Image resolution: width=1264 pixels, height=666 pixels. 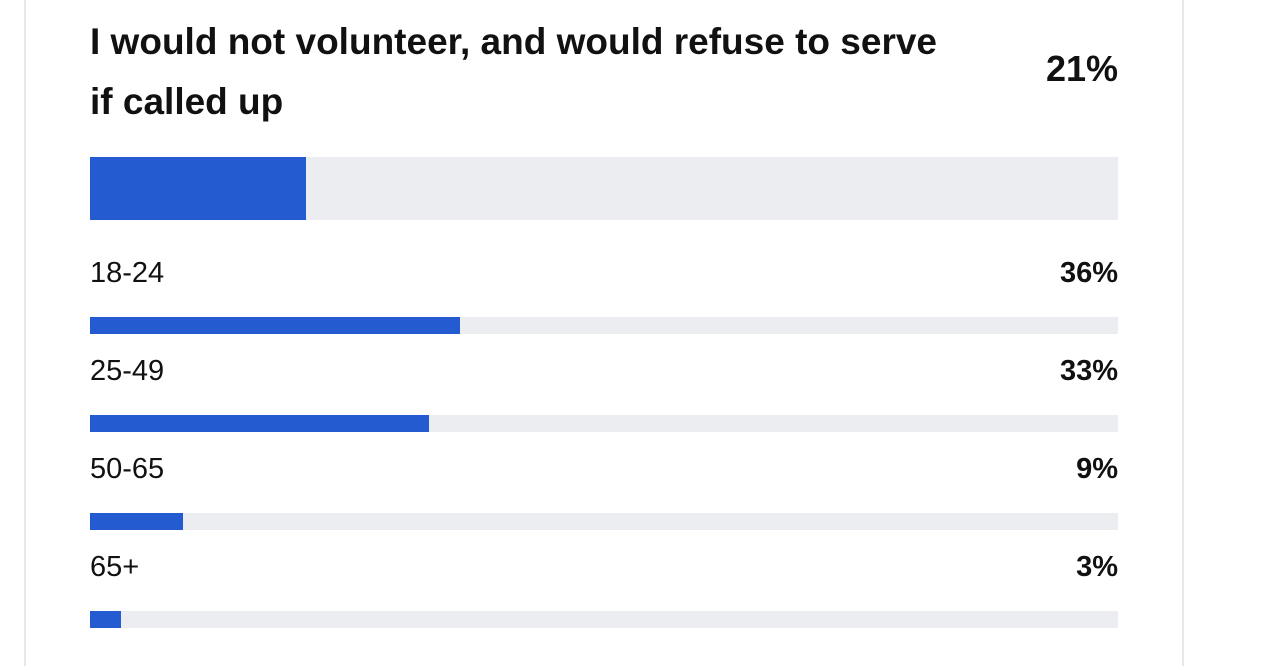 What do you see at coordinates (127, 371) in the screenshot?
I see `group-label: 25-49` at bounding box center [127, 371].